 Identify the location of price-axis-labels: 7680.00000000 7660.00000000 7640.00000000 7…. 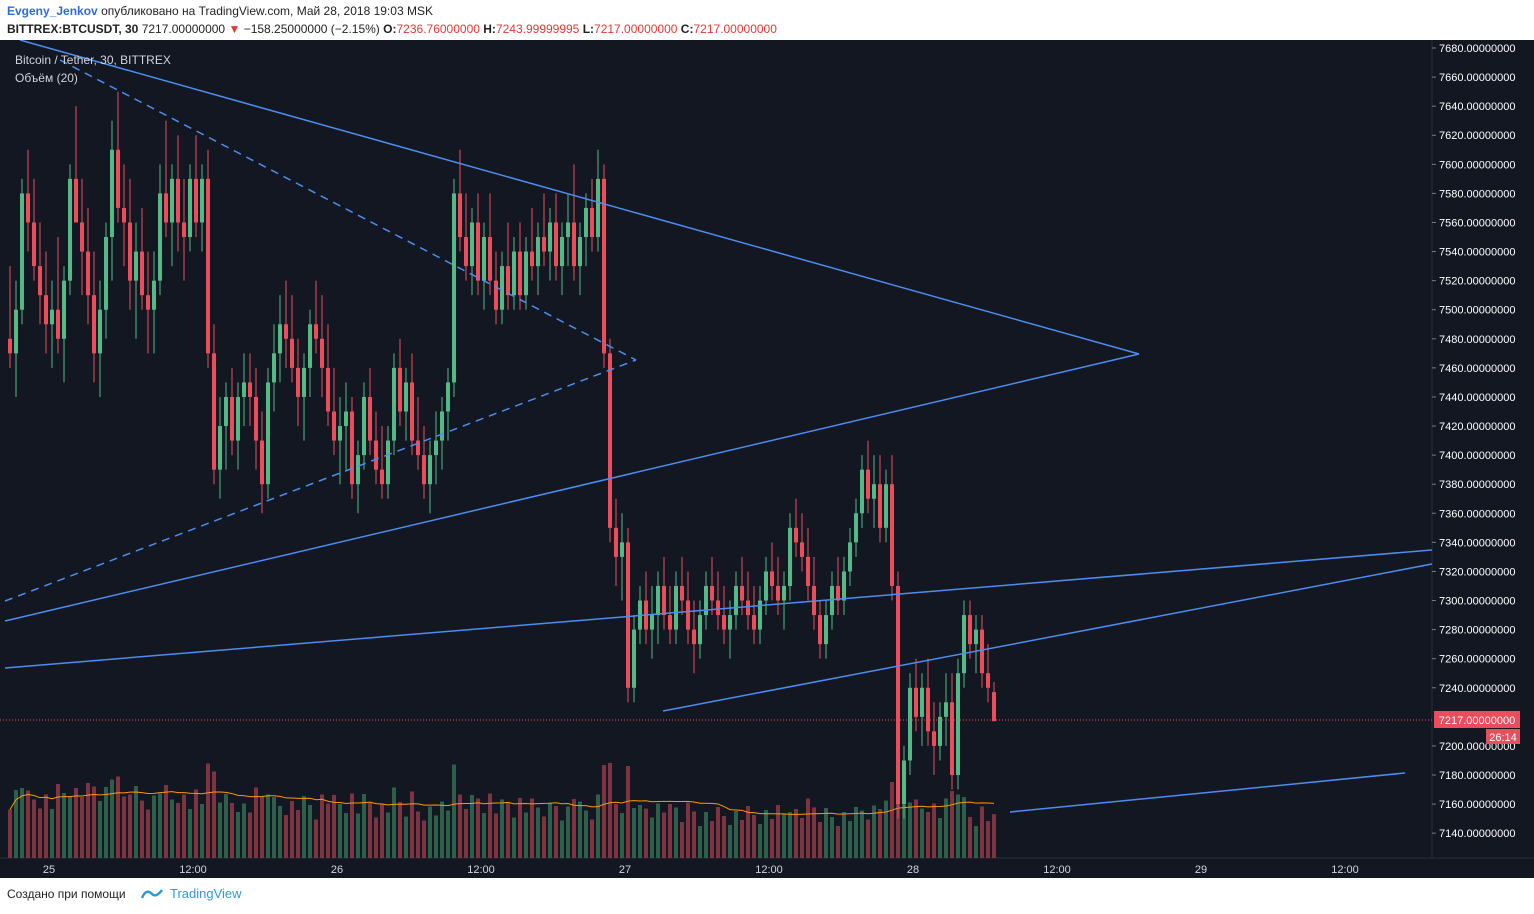
(1473, 441).